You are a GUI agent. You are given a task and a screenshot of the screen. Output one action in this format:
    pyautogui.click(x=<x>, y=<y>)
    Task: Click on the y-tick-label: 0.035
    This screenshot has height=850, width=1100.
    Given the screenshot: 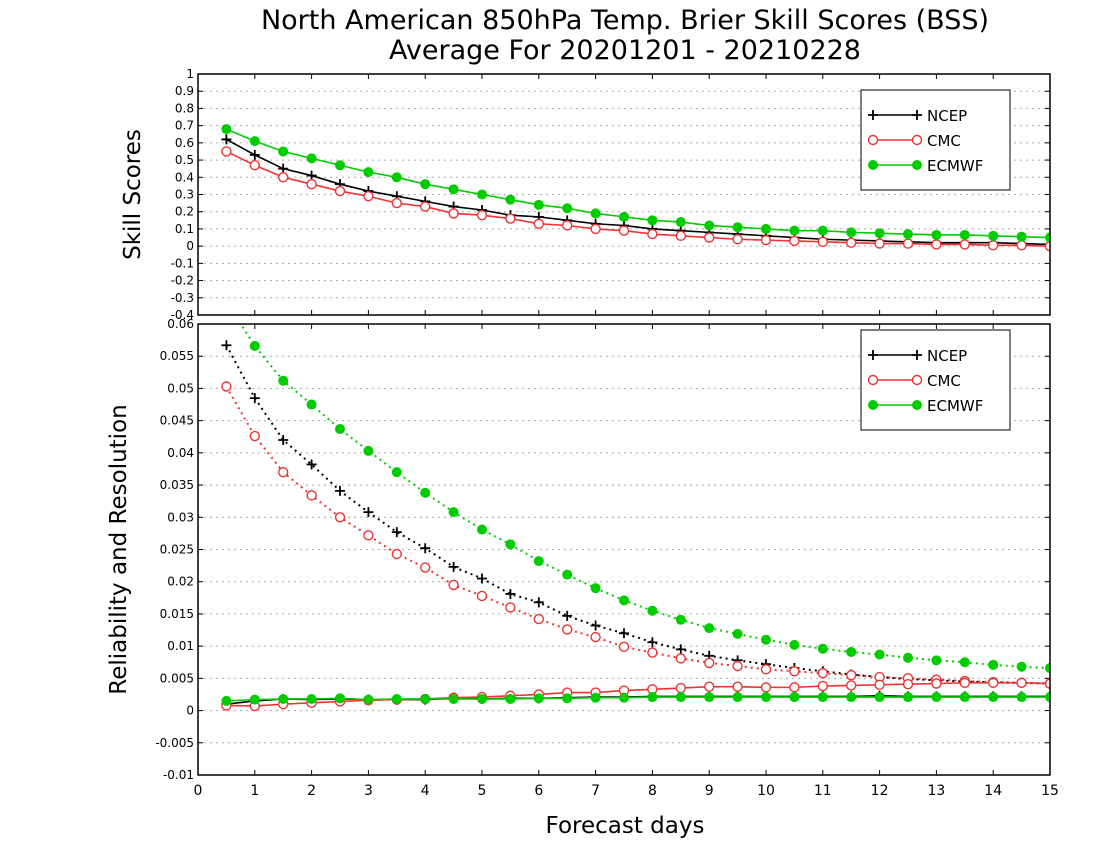 What is the action you would take?
    pyautogui.click(x=177, y=485)
    